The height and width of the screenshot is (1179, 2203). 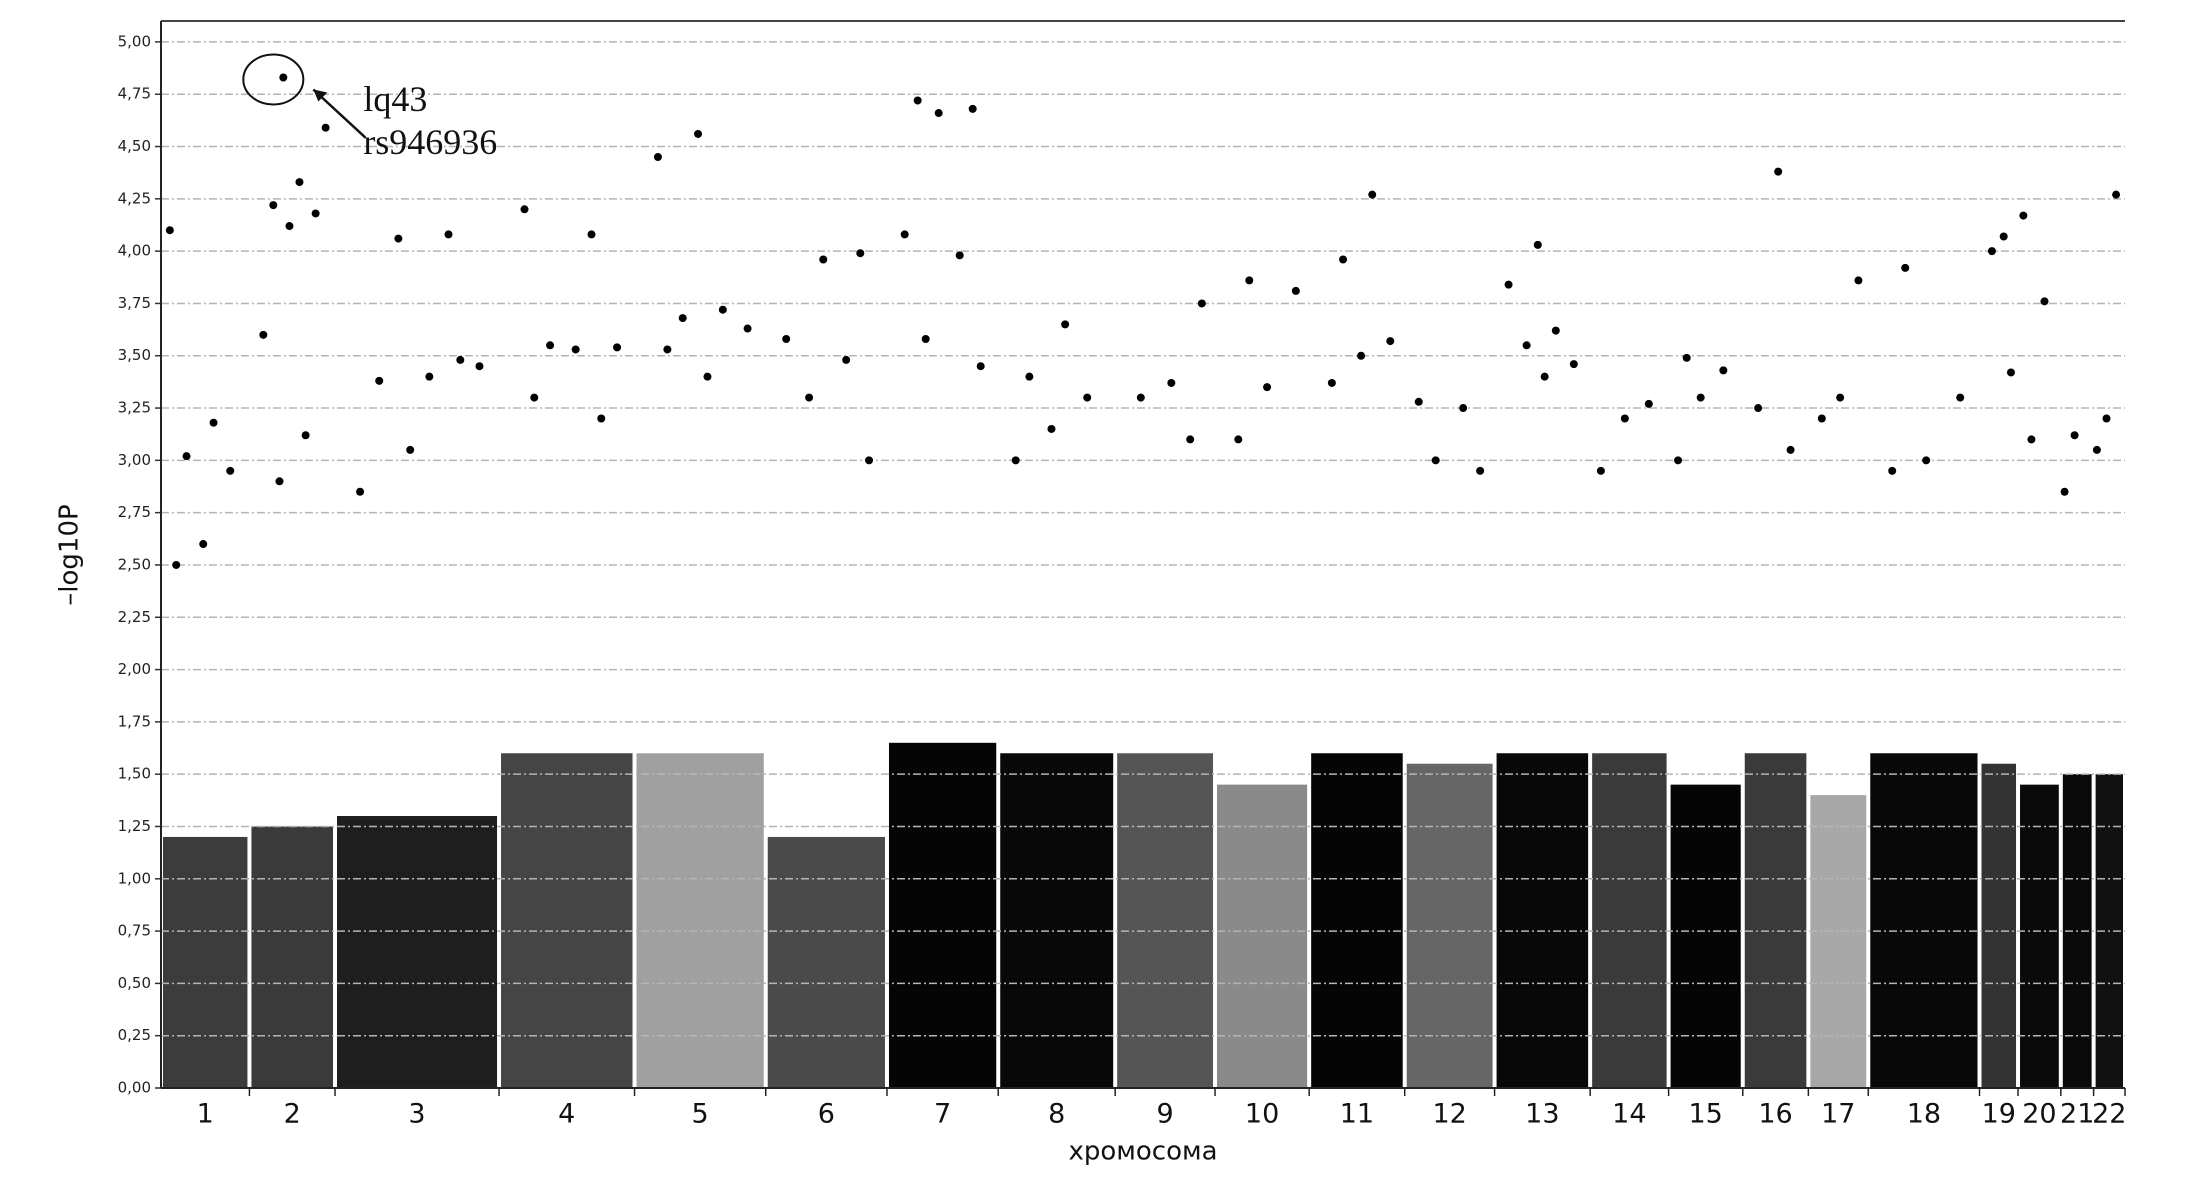 I want to click on y-tick-label: 0,00, so click(x=134, y=1088).